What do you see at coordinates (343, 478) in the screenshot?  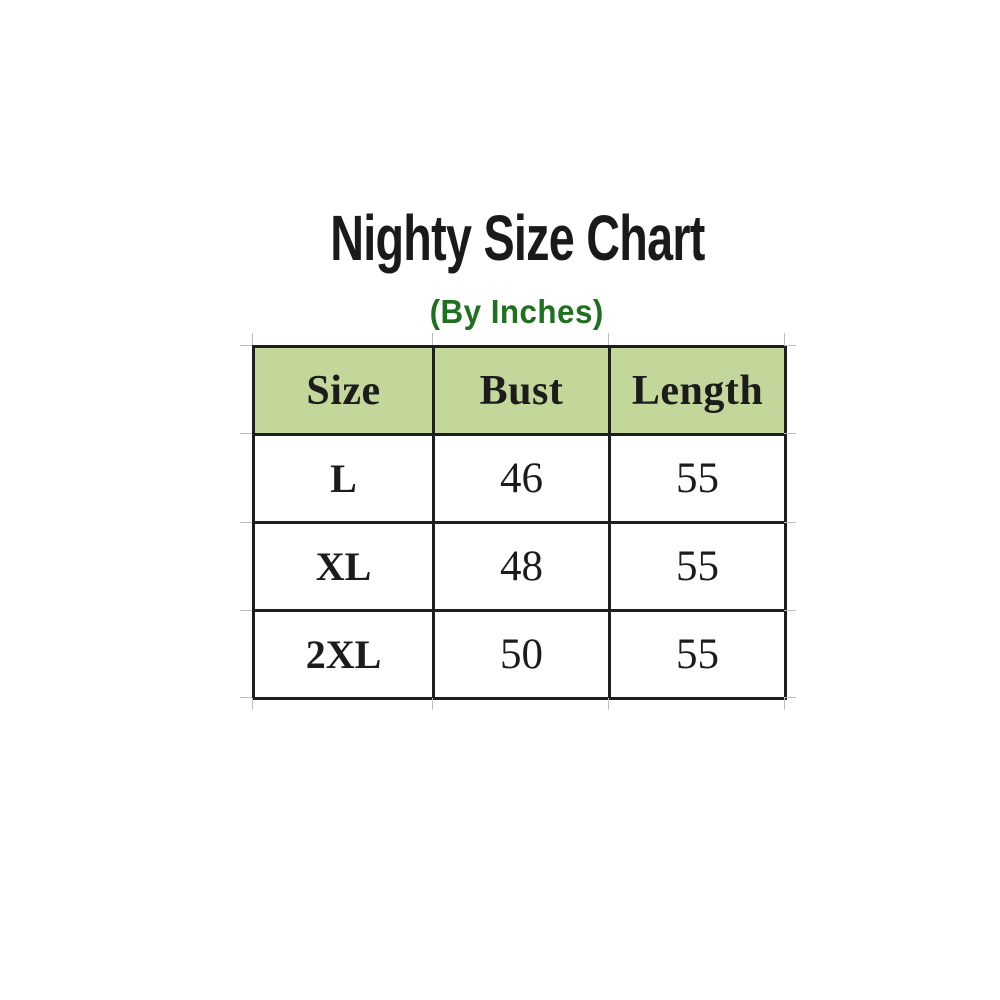 I see `cell-size-l: L` at bounding box center [343, 478].